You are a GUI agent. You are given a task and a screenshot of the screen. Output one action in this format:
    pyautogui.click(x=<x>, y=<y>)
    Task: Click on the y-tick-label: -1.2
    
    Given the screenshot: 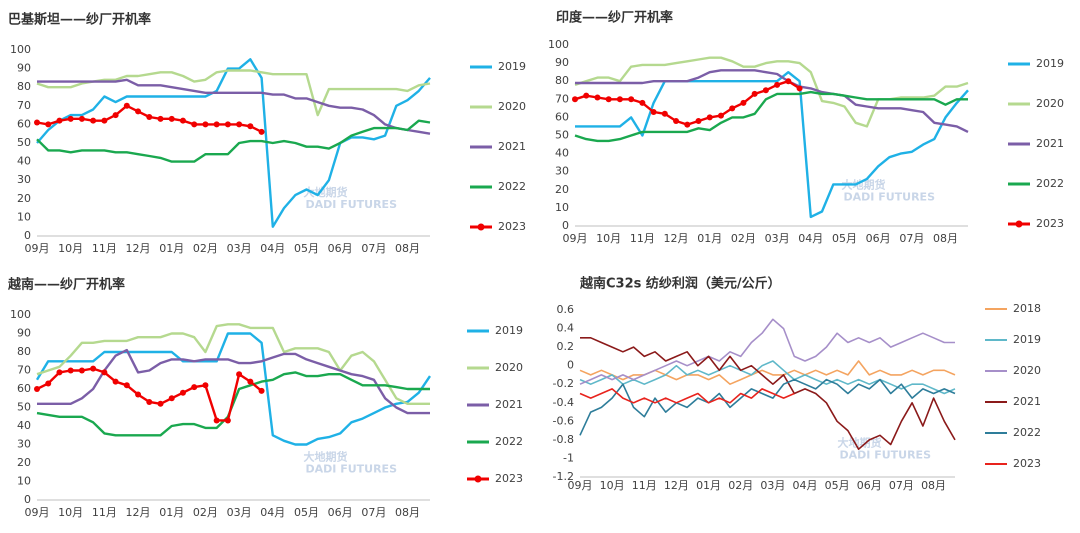 What is the action you would take?
    pyautogui.click(x=563, y=476)
    